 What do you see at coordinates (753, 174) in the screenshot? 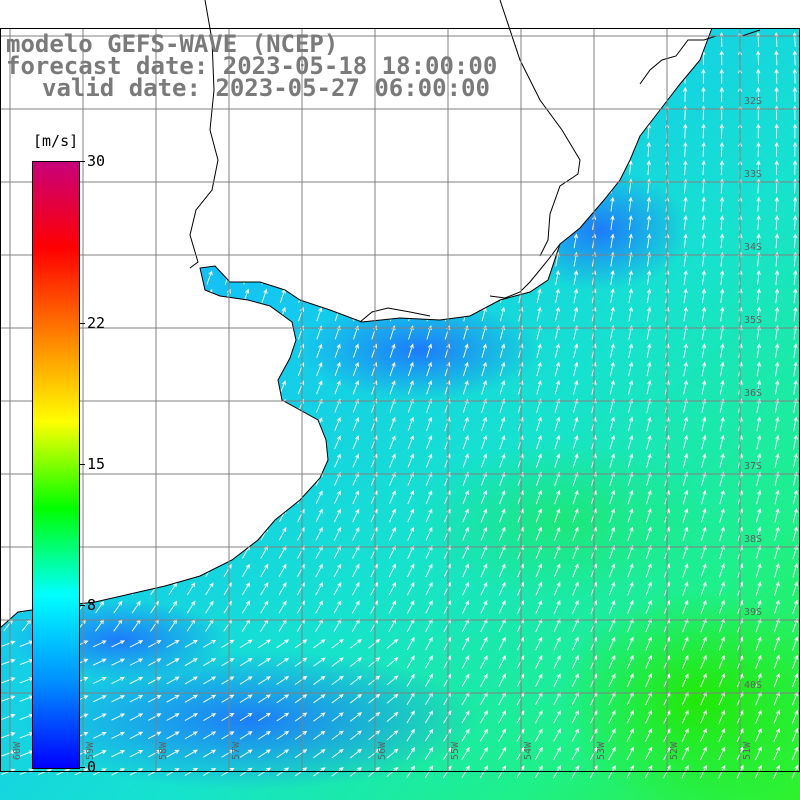
I see `lat-label: 33S` at bounding box center [753, 174].